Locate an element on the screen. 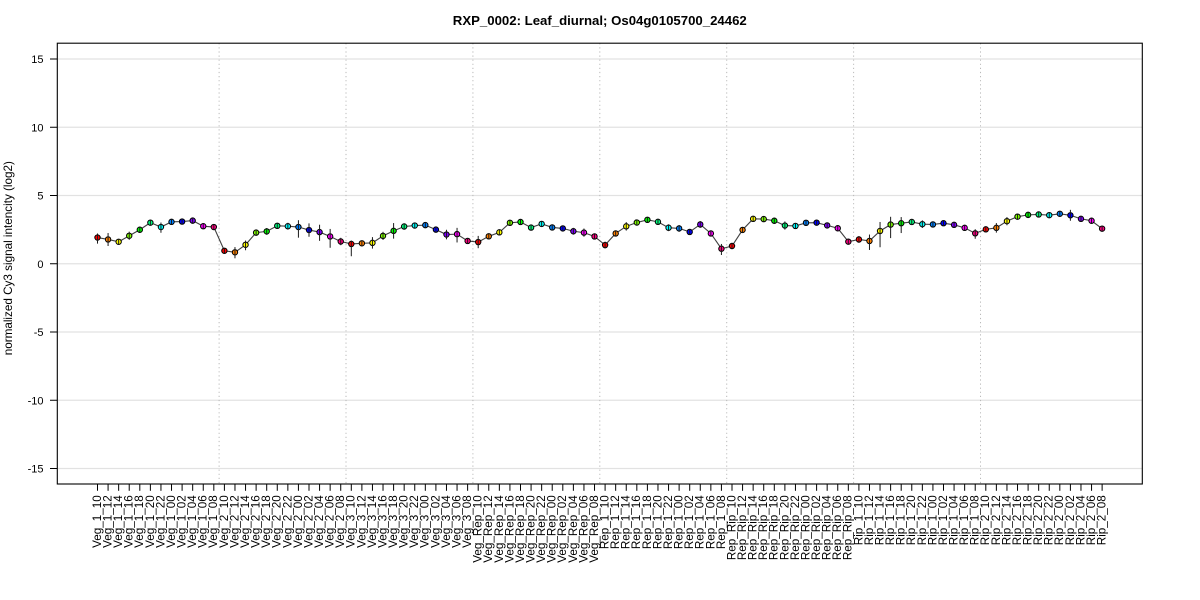  svg-text: Veg_Rep_04 is located at coordinates (573, 529).